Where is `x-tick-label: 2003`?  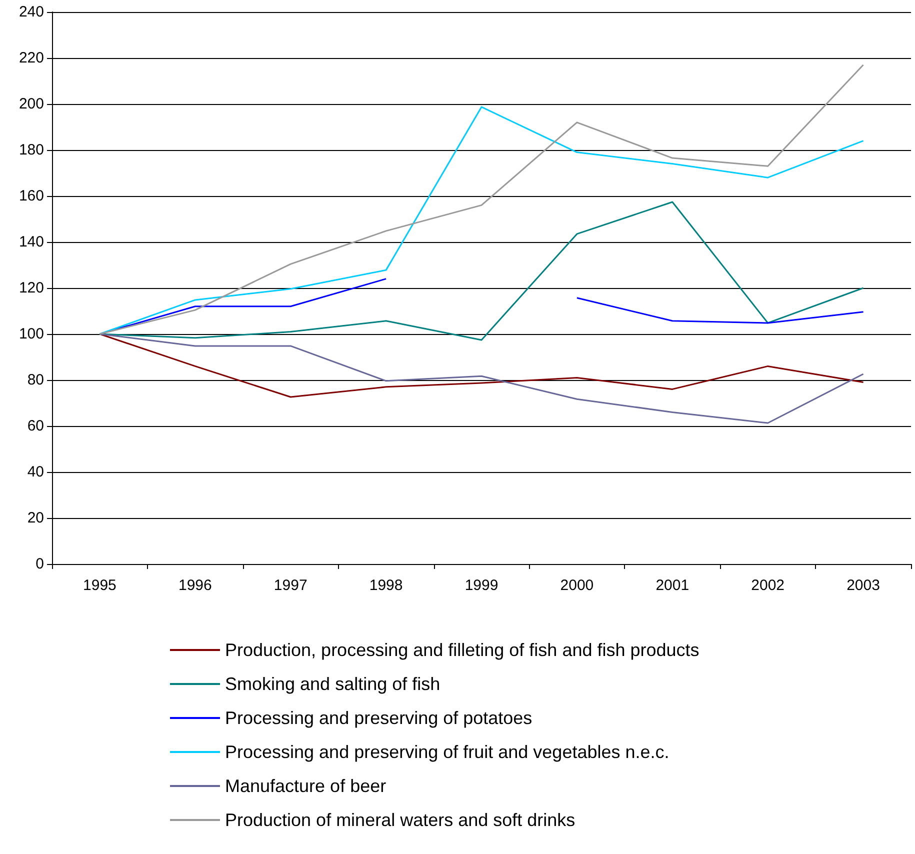
x-tick-label: 2003 is located at coordinates (863, 585).